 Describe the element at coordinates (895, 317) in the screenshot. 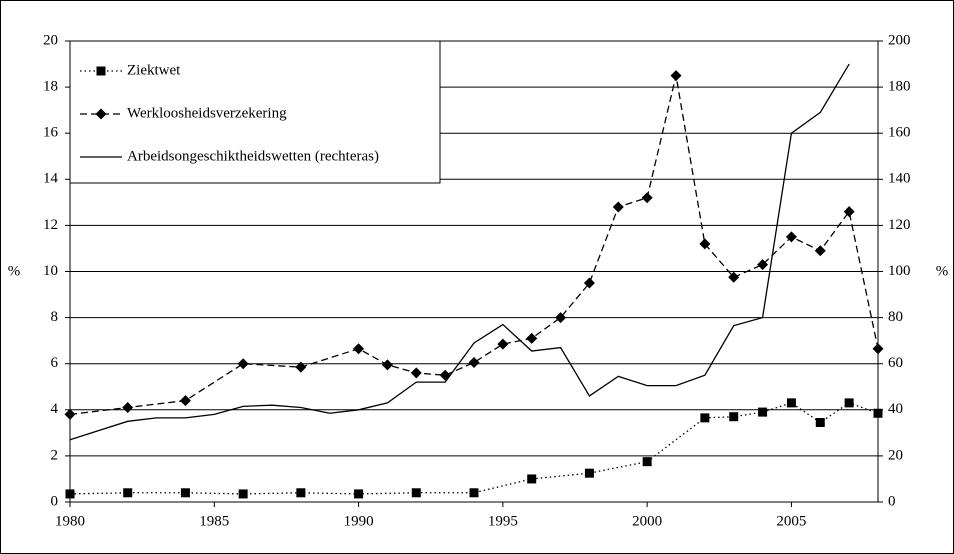

I see `y2-tick-label: 80` at that location.